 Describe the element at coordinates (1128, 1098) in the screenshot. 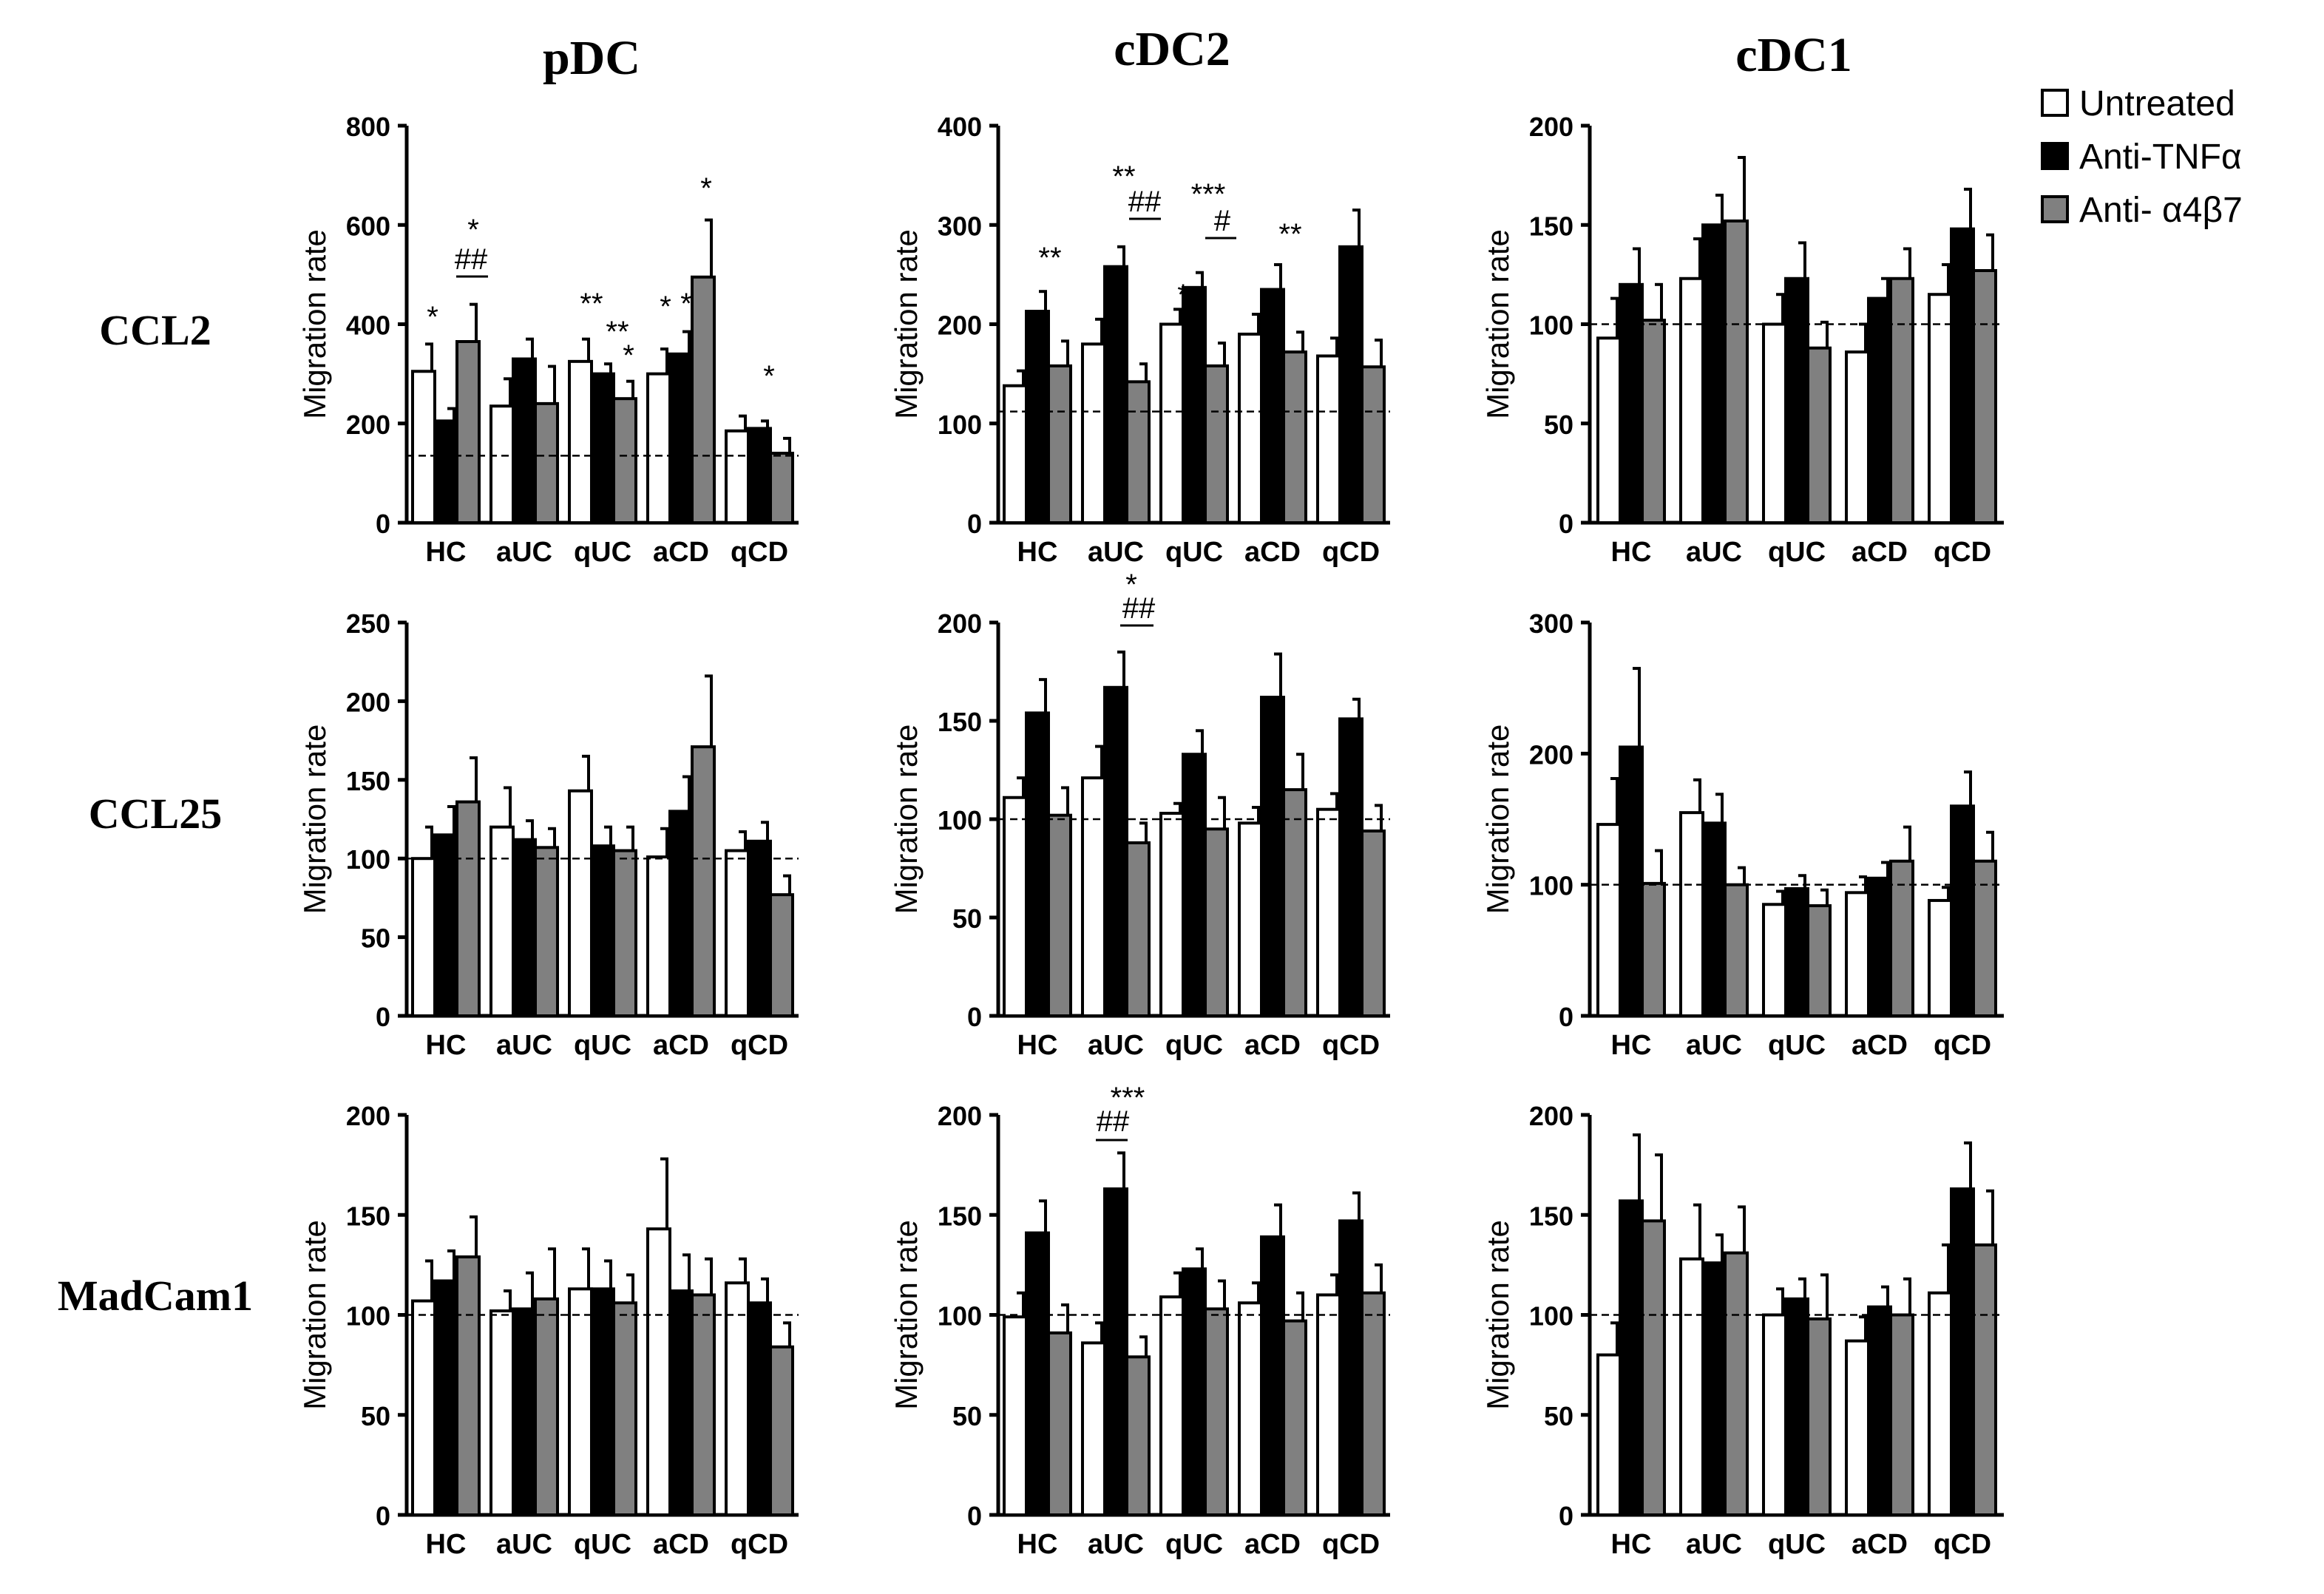

I see `significance-mark: ***` at that location.